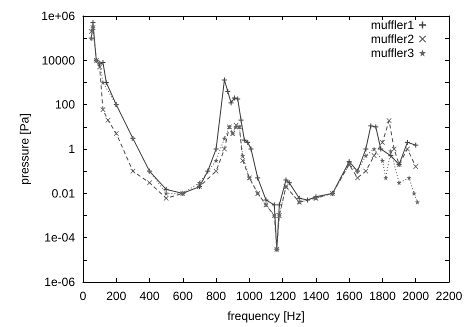 Image resolution: width=471 pixels, height=327 pixels. I want to click on legend-label: muffler2, so click(392, 39).